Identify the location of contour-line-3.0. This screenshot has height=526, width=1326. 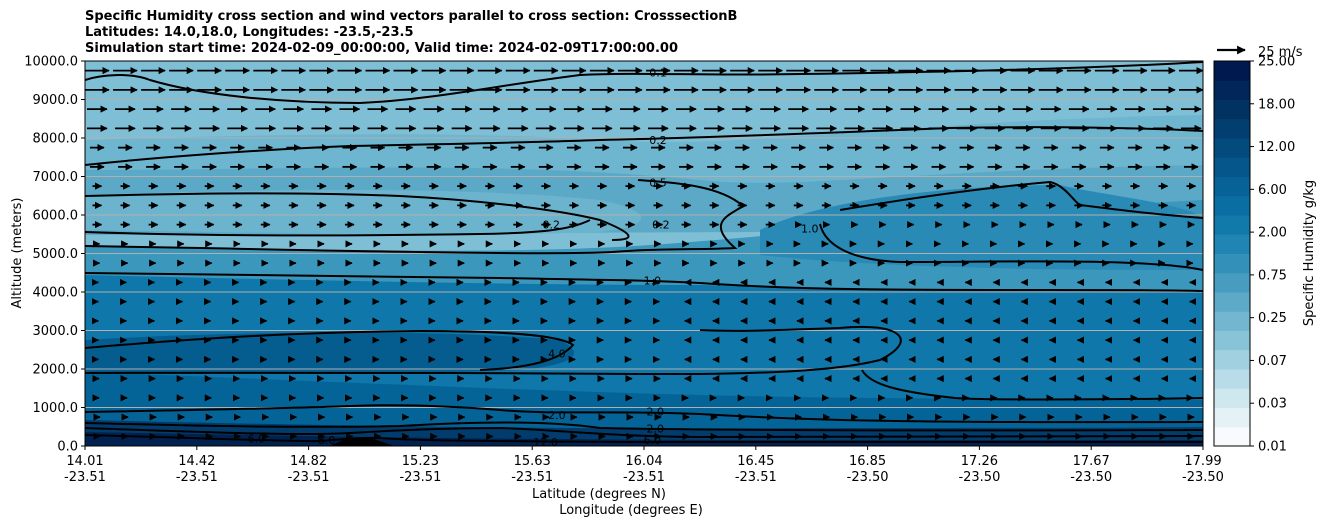
(644, 426).